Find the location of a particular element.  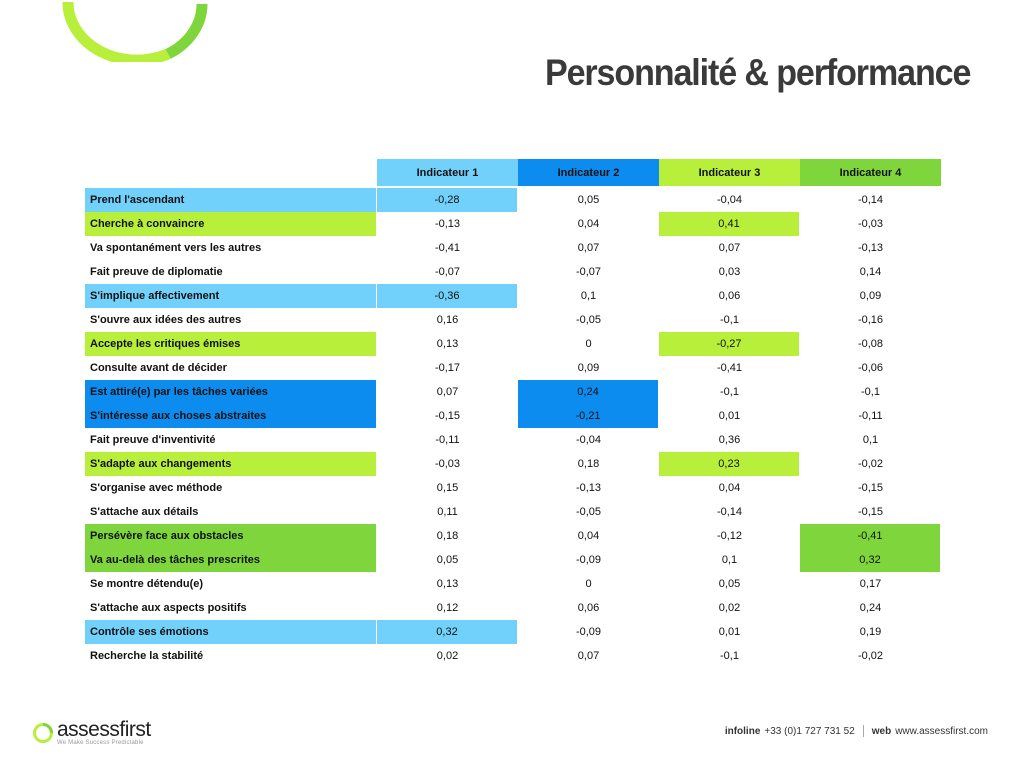

value-cell: -0,06 is located at coordinates (870, 368).